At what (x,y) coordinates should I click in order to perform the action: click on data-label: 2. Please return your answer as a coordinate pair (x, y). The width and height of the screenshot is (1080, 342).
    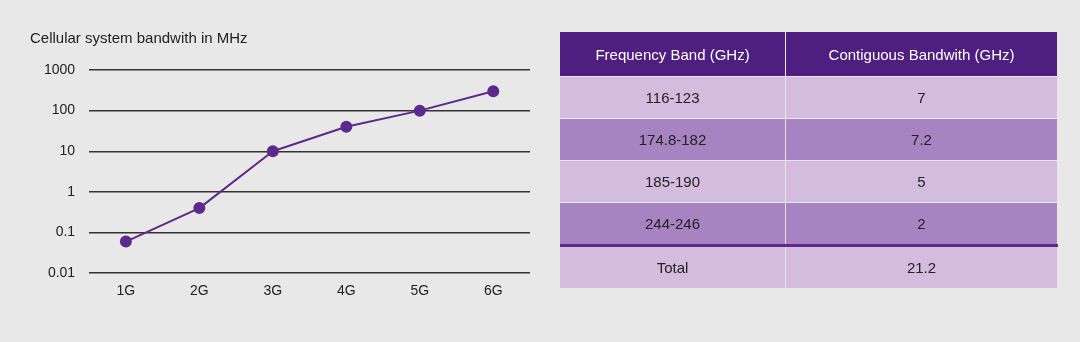
    Looking at the image, I should click on (921, 224).